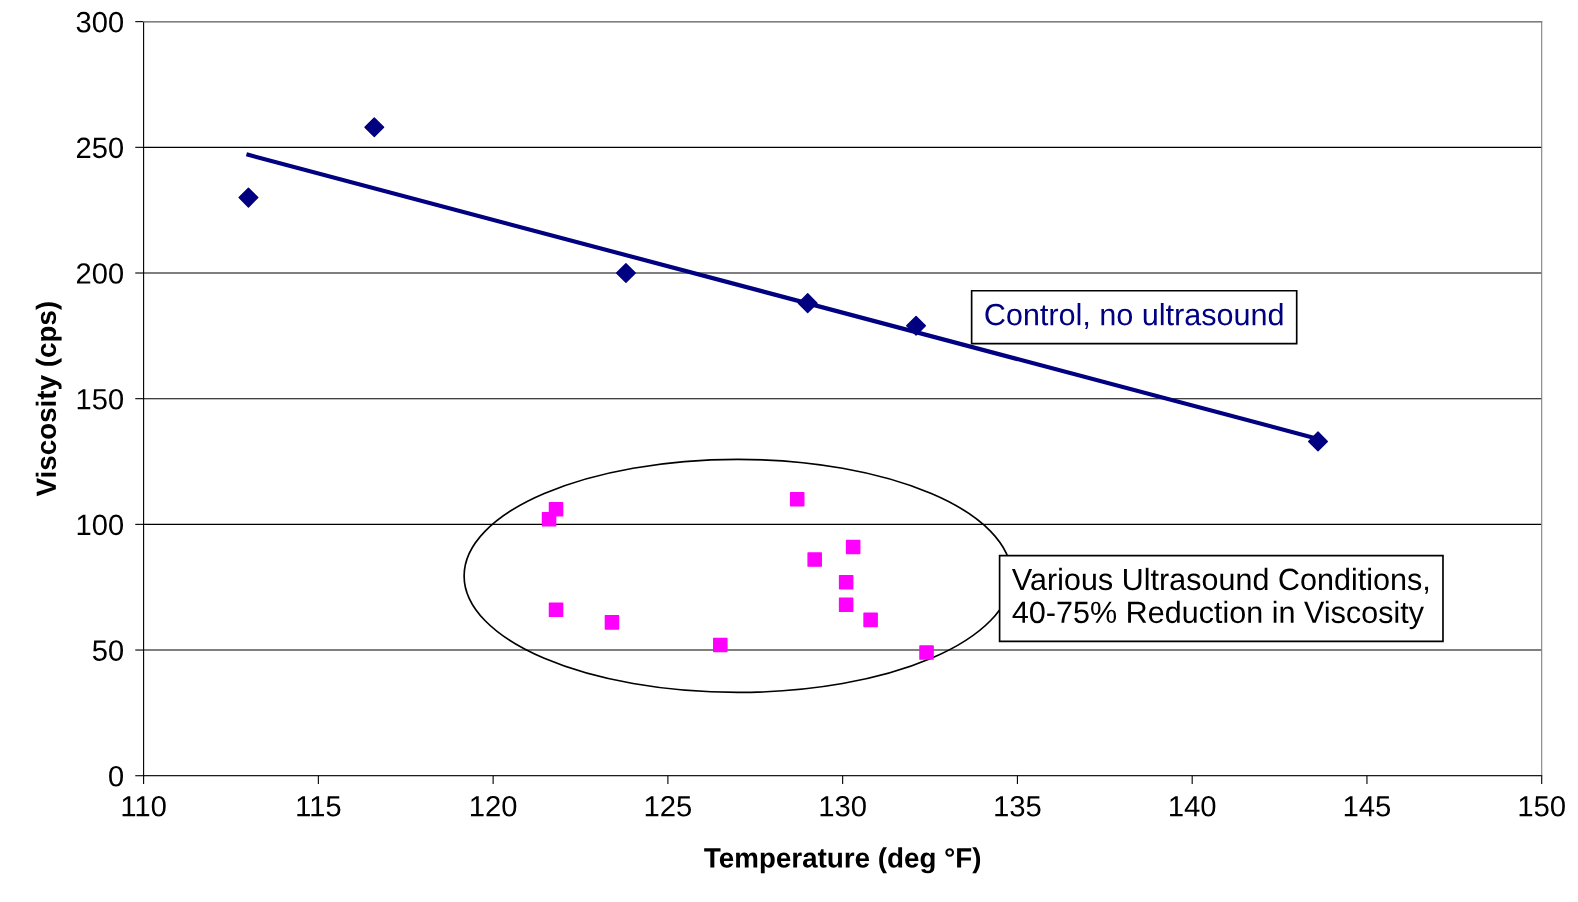 This screenshot has width=1578, height=902. I want to click on y-axis-title: Viscosity (cps), so click(48, 399).